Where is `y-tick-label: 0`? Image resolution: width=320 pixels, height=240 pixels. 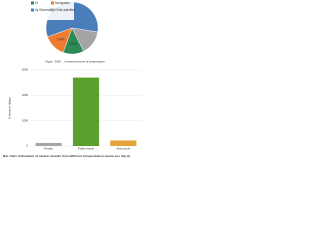 y-tick-label: 0 is located at coordinates (27, 146).